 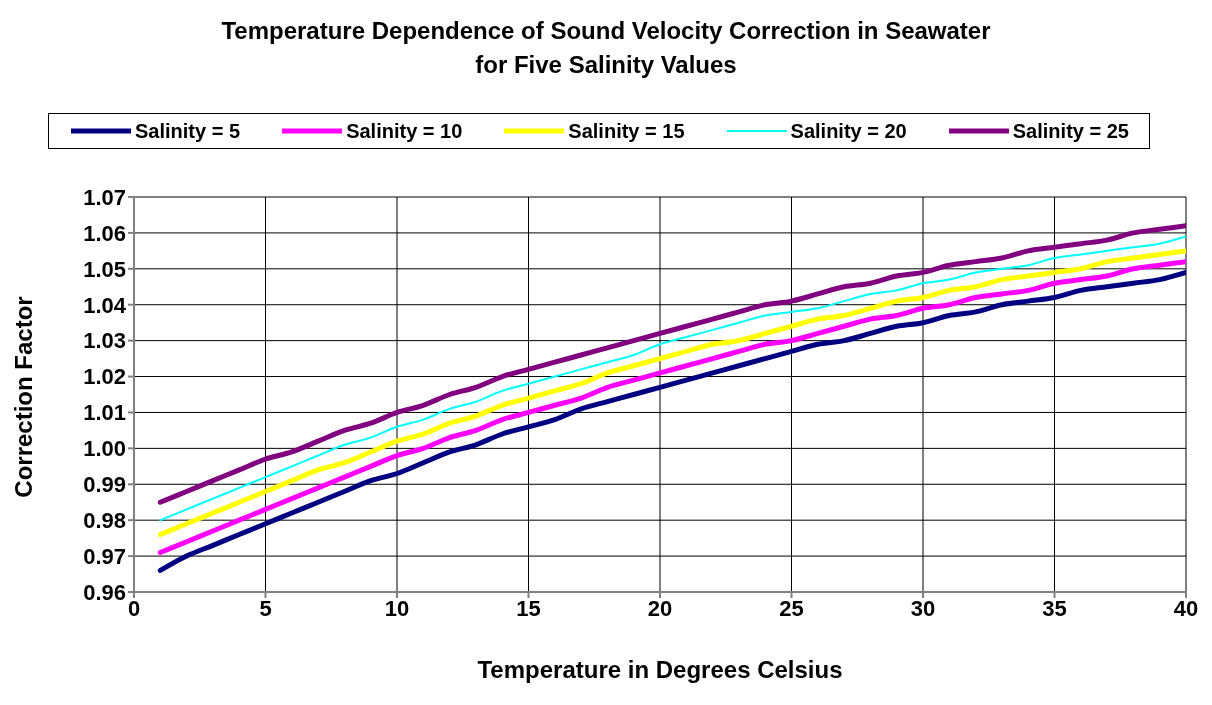 What do you see at coordinates (1054, 608) in the screenshot?
I see `x-tick-label: 35` at bounding box center [1054, 608].